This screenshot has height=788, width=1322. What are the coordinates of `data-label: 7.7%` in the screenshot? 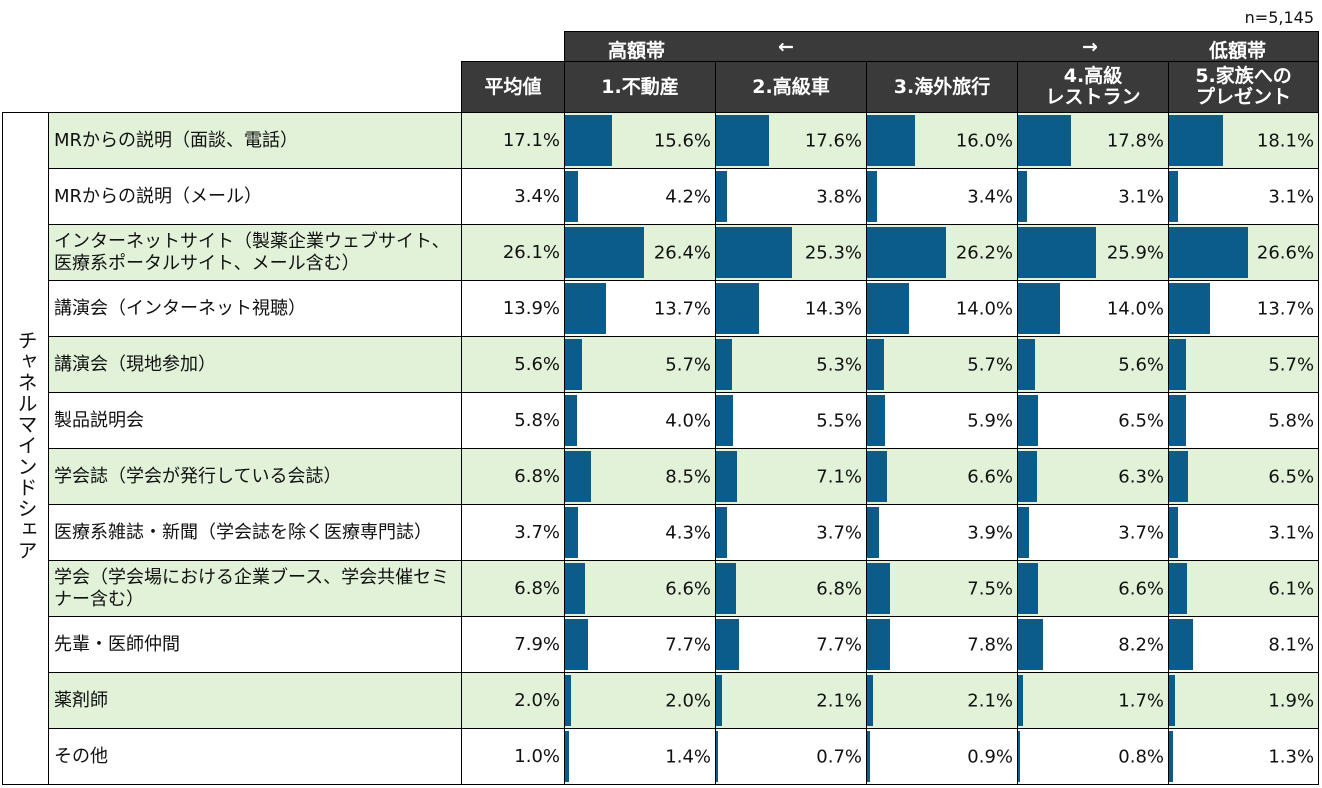 It's located at (688, 644).